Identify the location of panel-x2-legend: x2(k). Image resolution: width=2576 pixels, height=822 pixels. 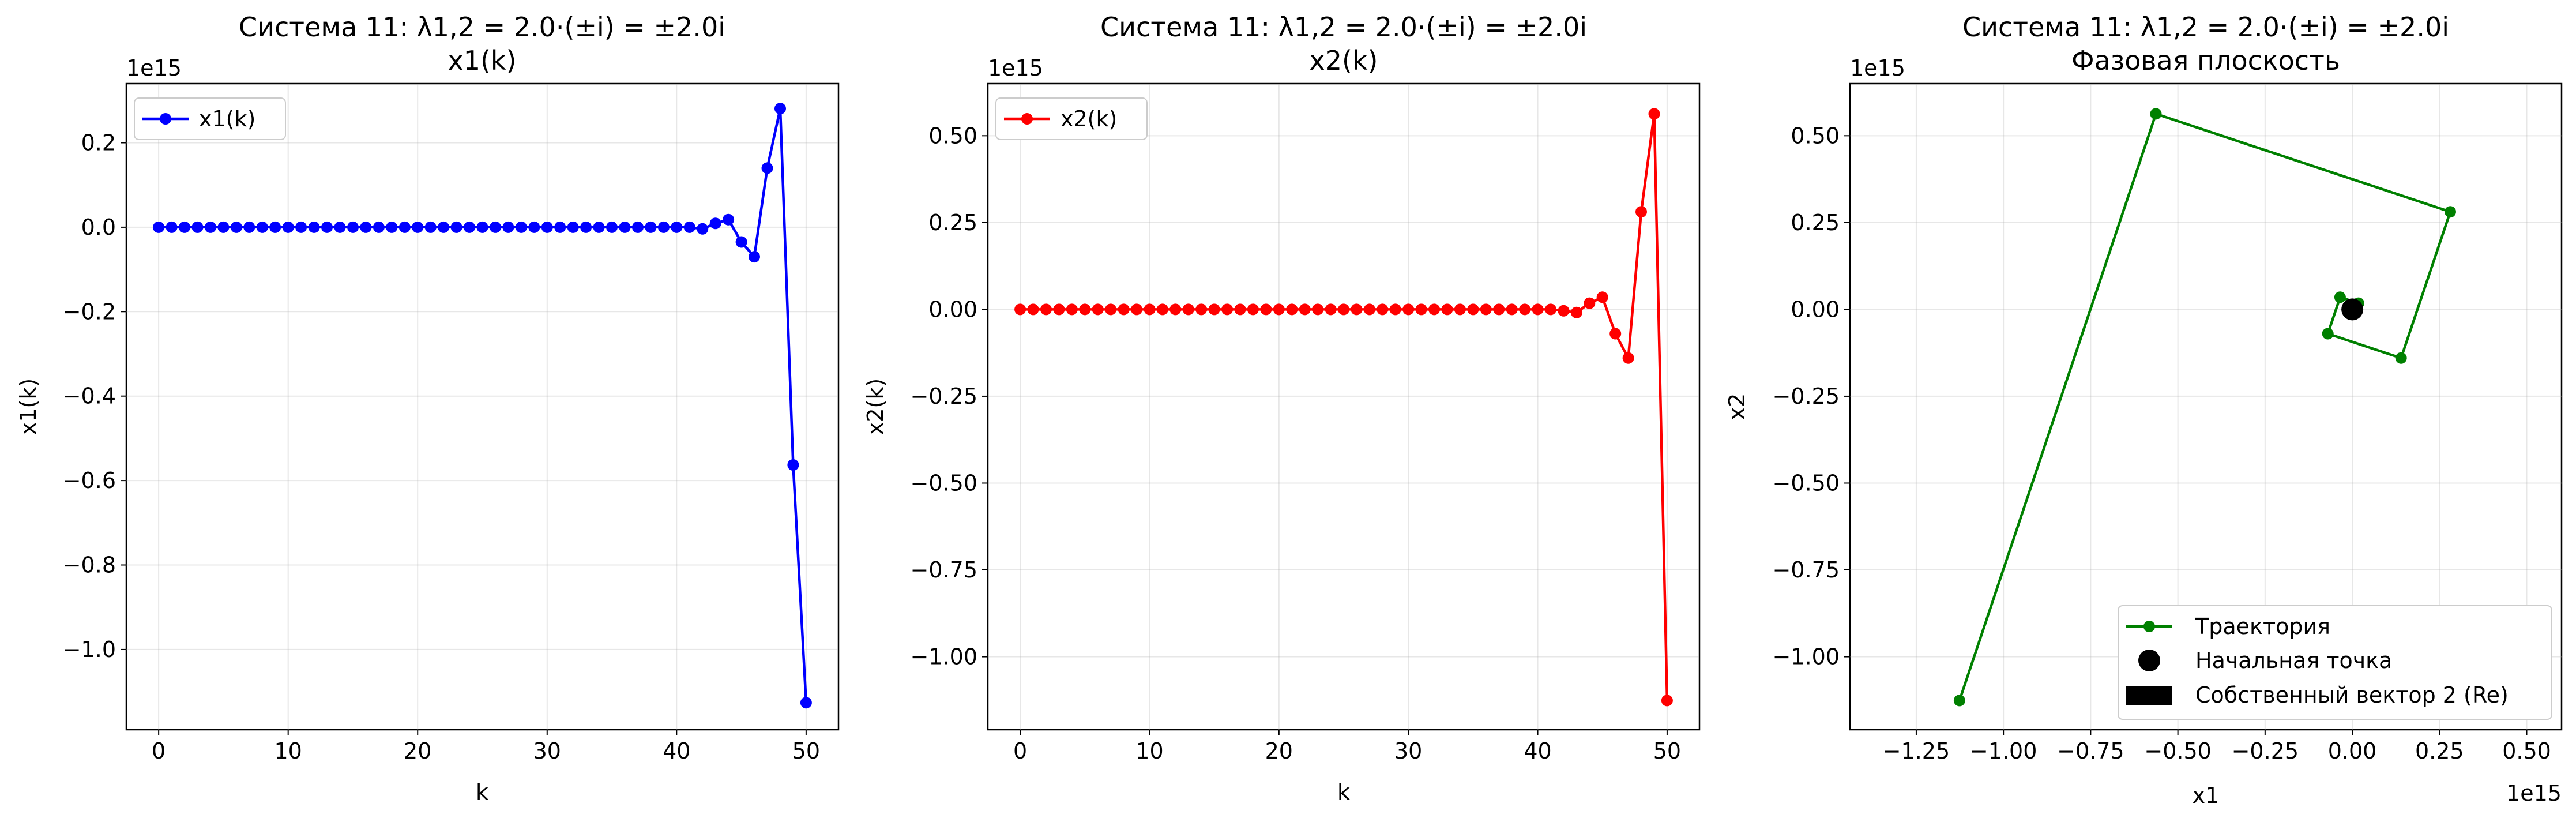
(1071, 118).